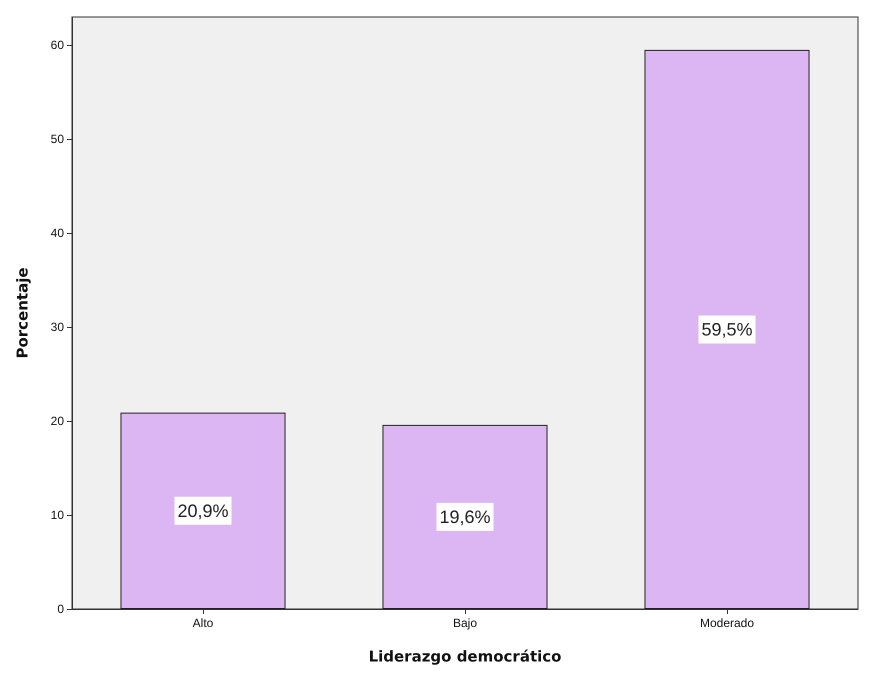 This screenshot has width=877, height=675. What do you see at coordinates (465, 623) in the screenshot?
I see `x-tick-label: Bajo` at bounding box center [465, 623].